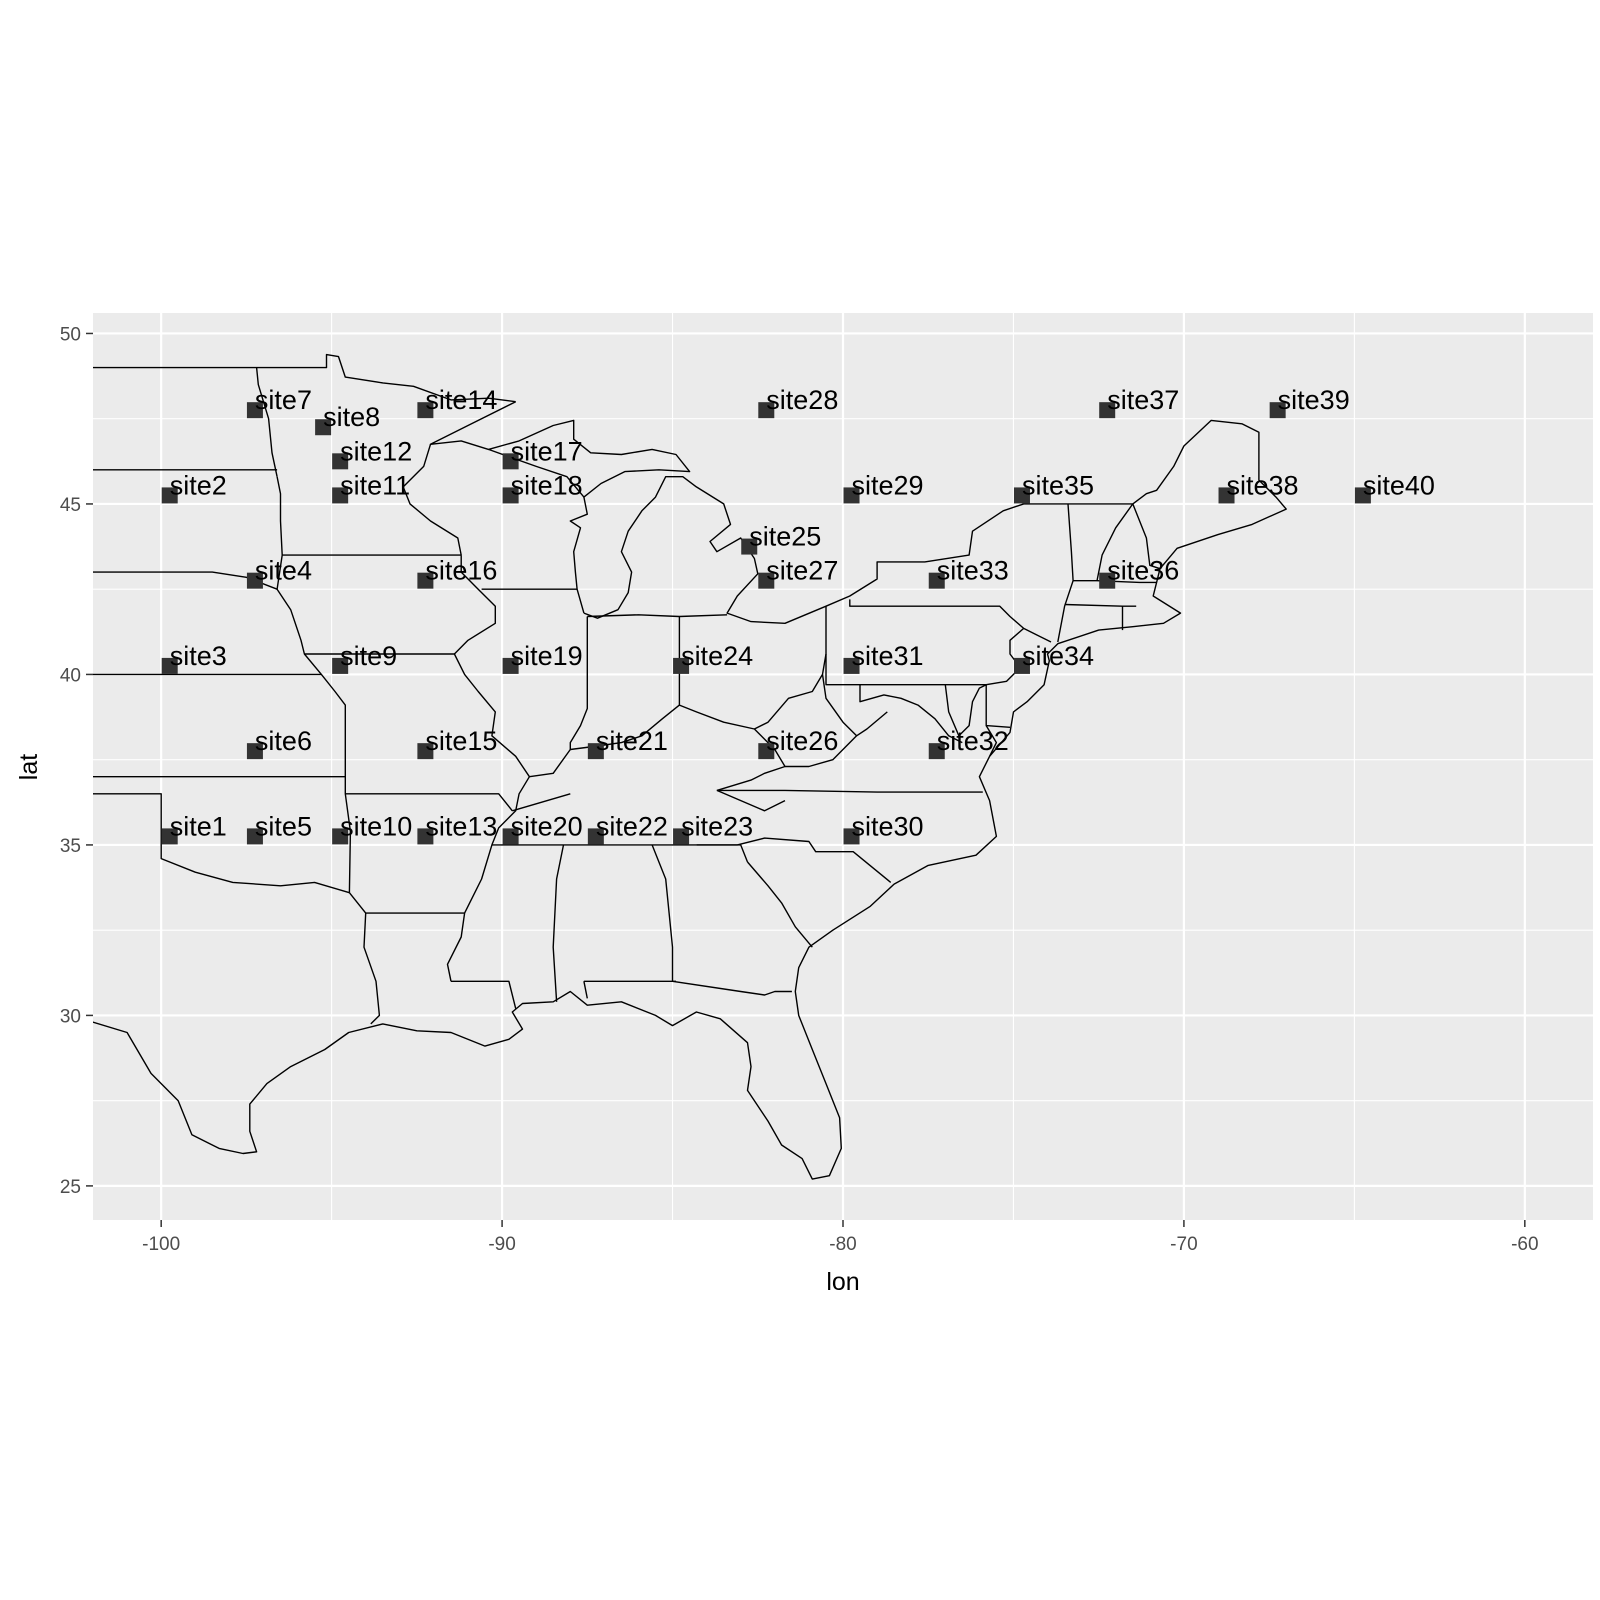 The height and width of the screenshot is (1600, 1600). What do you see at coordinates (802, 741) in the screenshot?
I see `site-label: site26` at bounding box center [802, 741].